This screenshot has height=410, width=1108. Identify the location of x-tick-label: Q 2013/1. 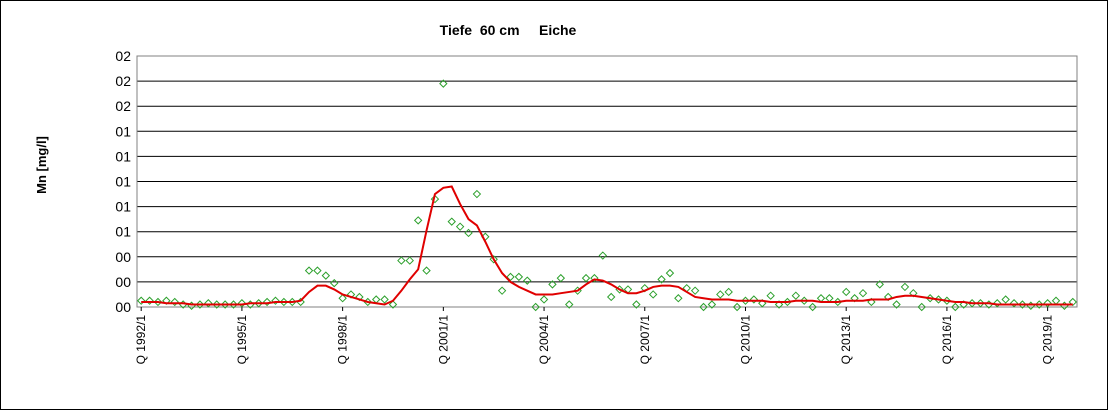
(846, 340).